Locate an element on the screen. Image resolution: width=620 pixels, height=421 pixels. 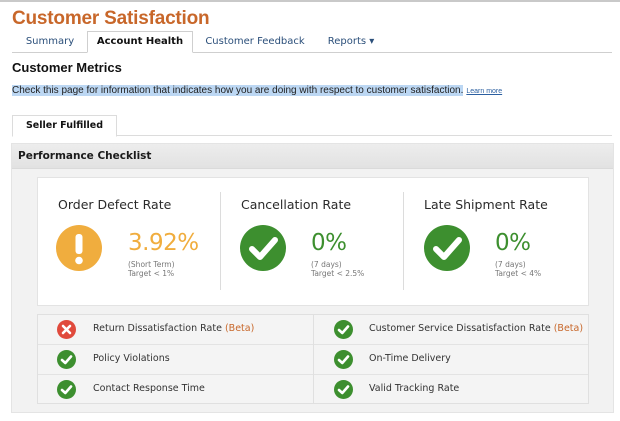
top-border is located at coordinates (310, 1).